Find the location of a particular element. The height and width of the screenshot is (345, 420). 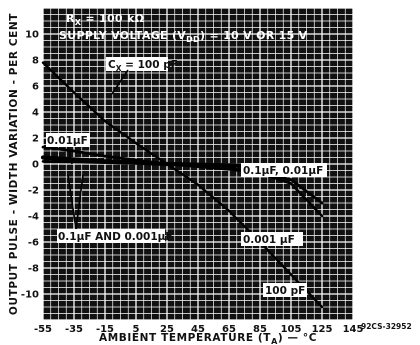

supply-annotation: SUPPLY VOLTAGE (VDD) = 10 V OR 15 V is located at coordinates (183, 36).